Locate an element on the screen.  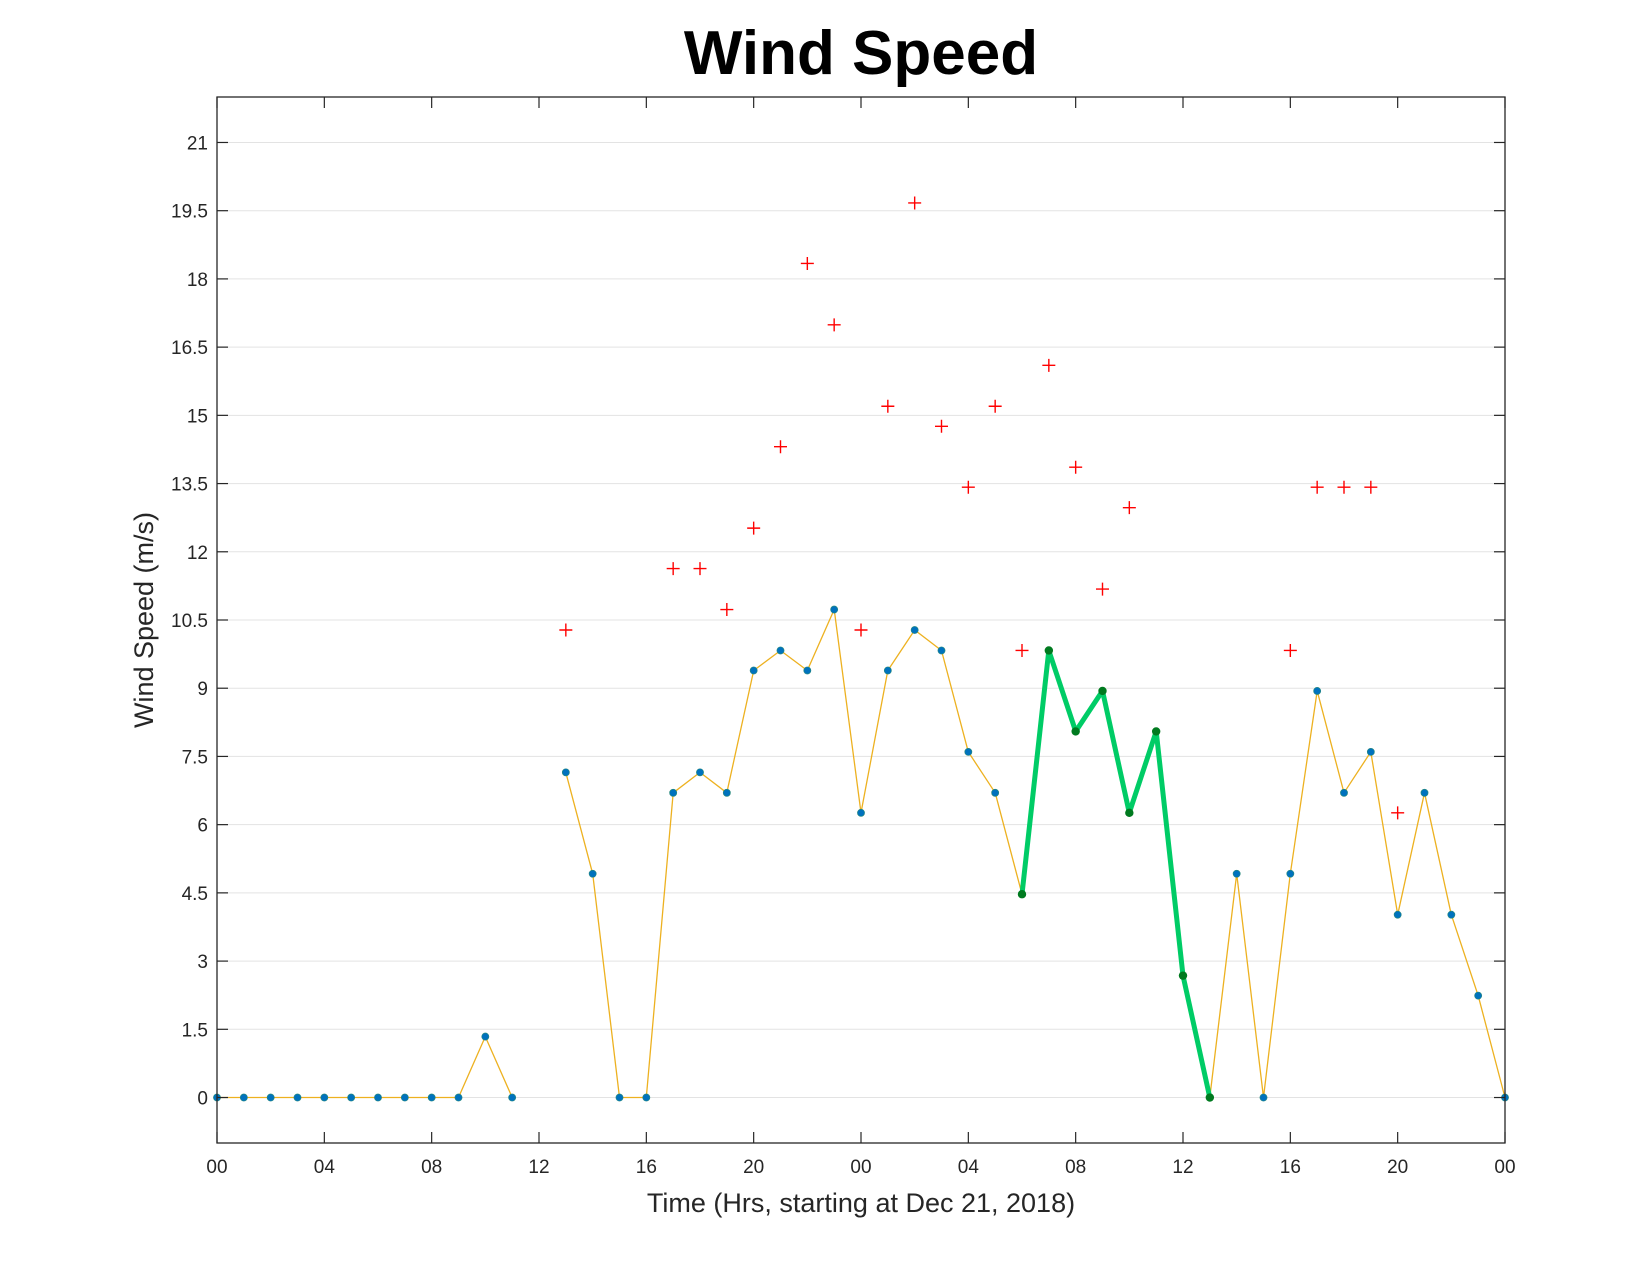
y-tick-label: 15 is located at coordinates (197, 416).